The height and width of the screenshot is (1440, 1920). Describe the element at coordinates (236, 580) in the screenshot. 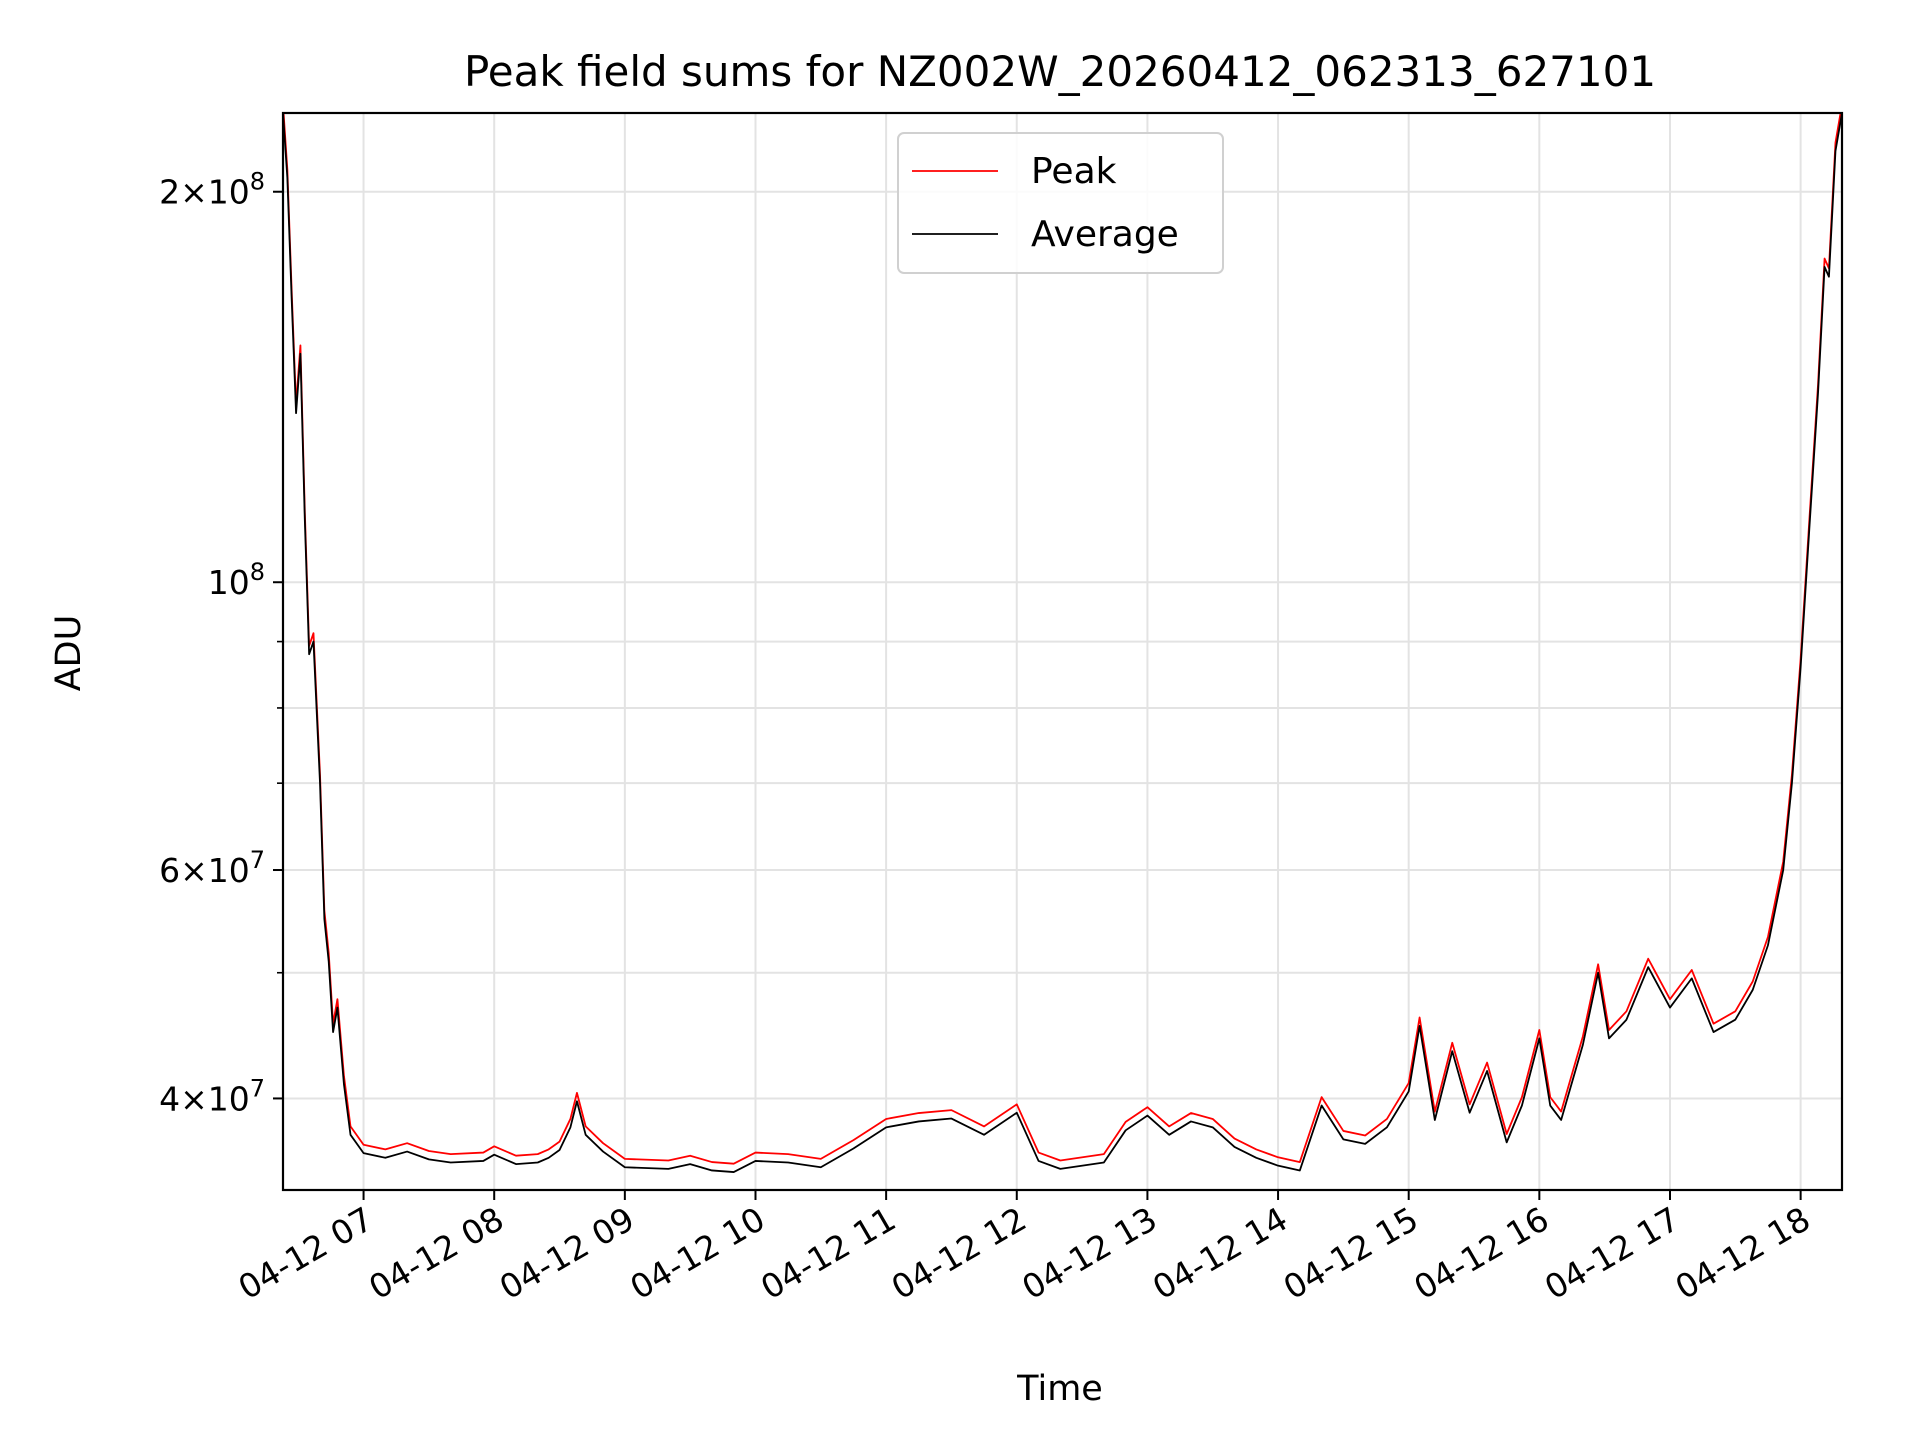

I see `y-tick-label: 108` at that location.